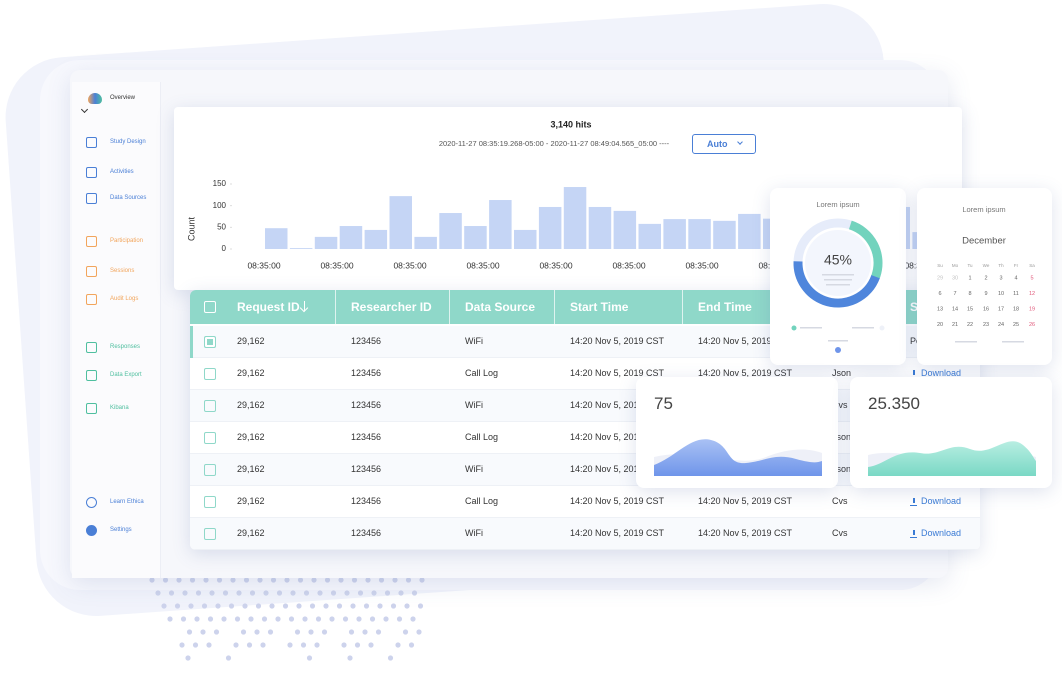 The width and height of the screenshot is (1062, 684). Describe the element at coordinates (119, 408) in the screenshot. I see `nav-item: Kibana` at that location.